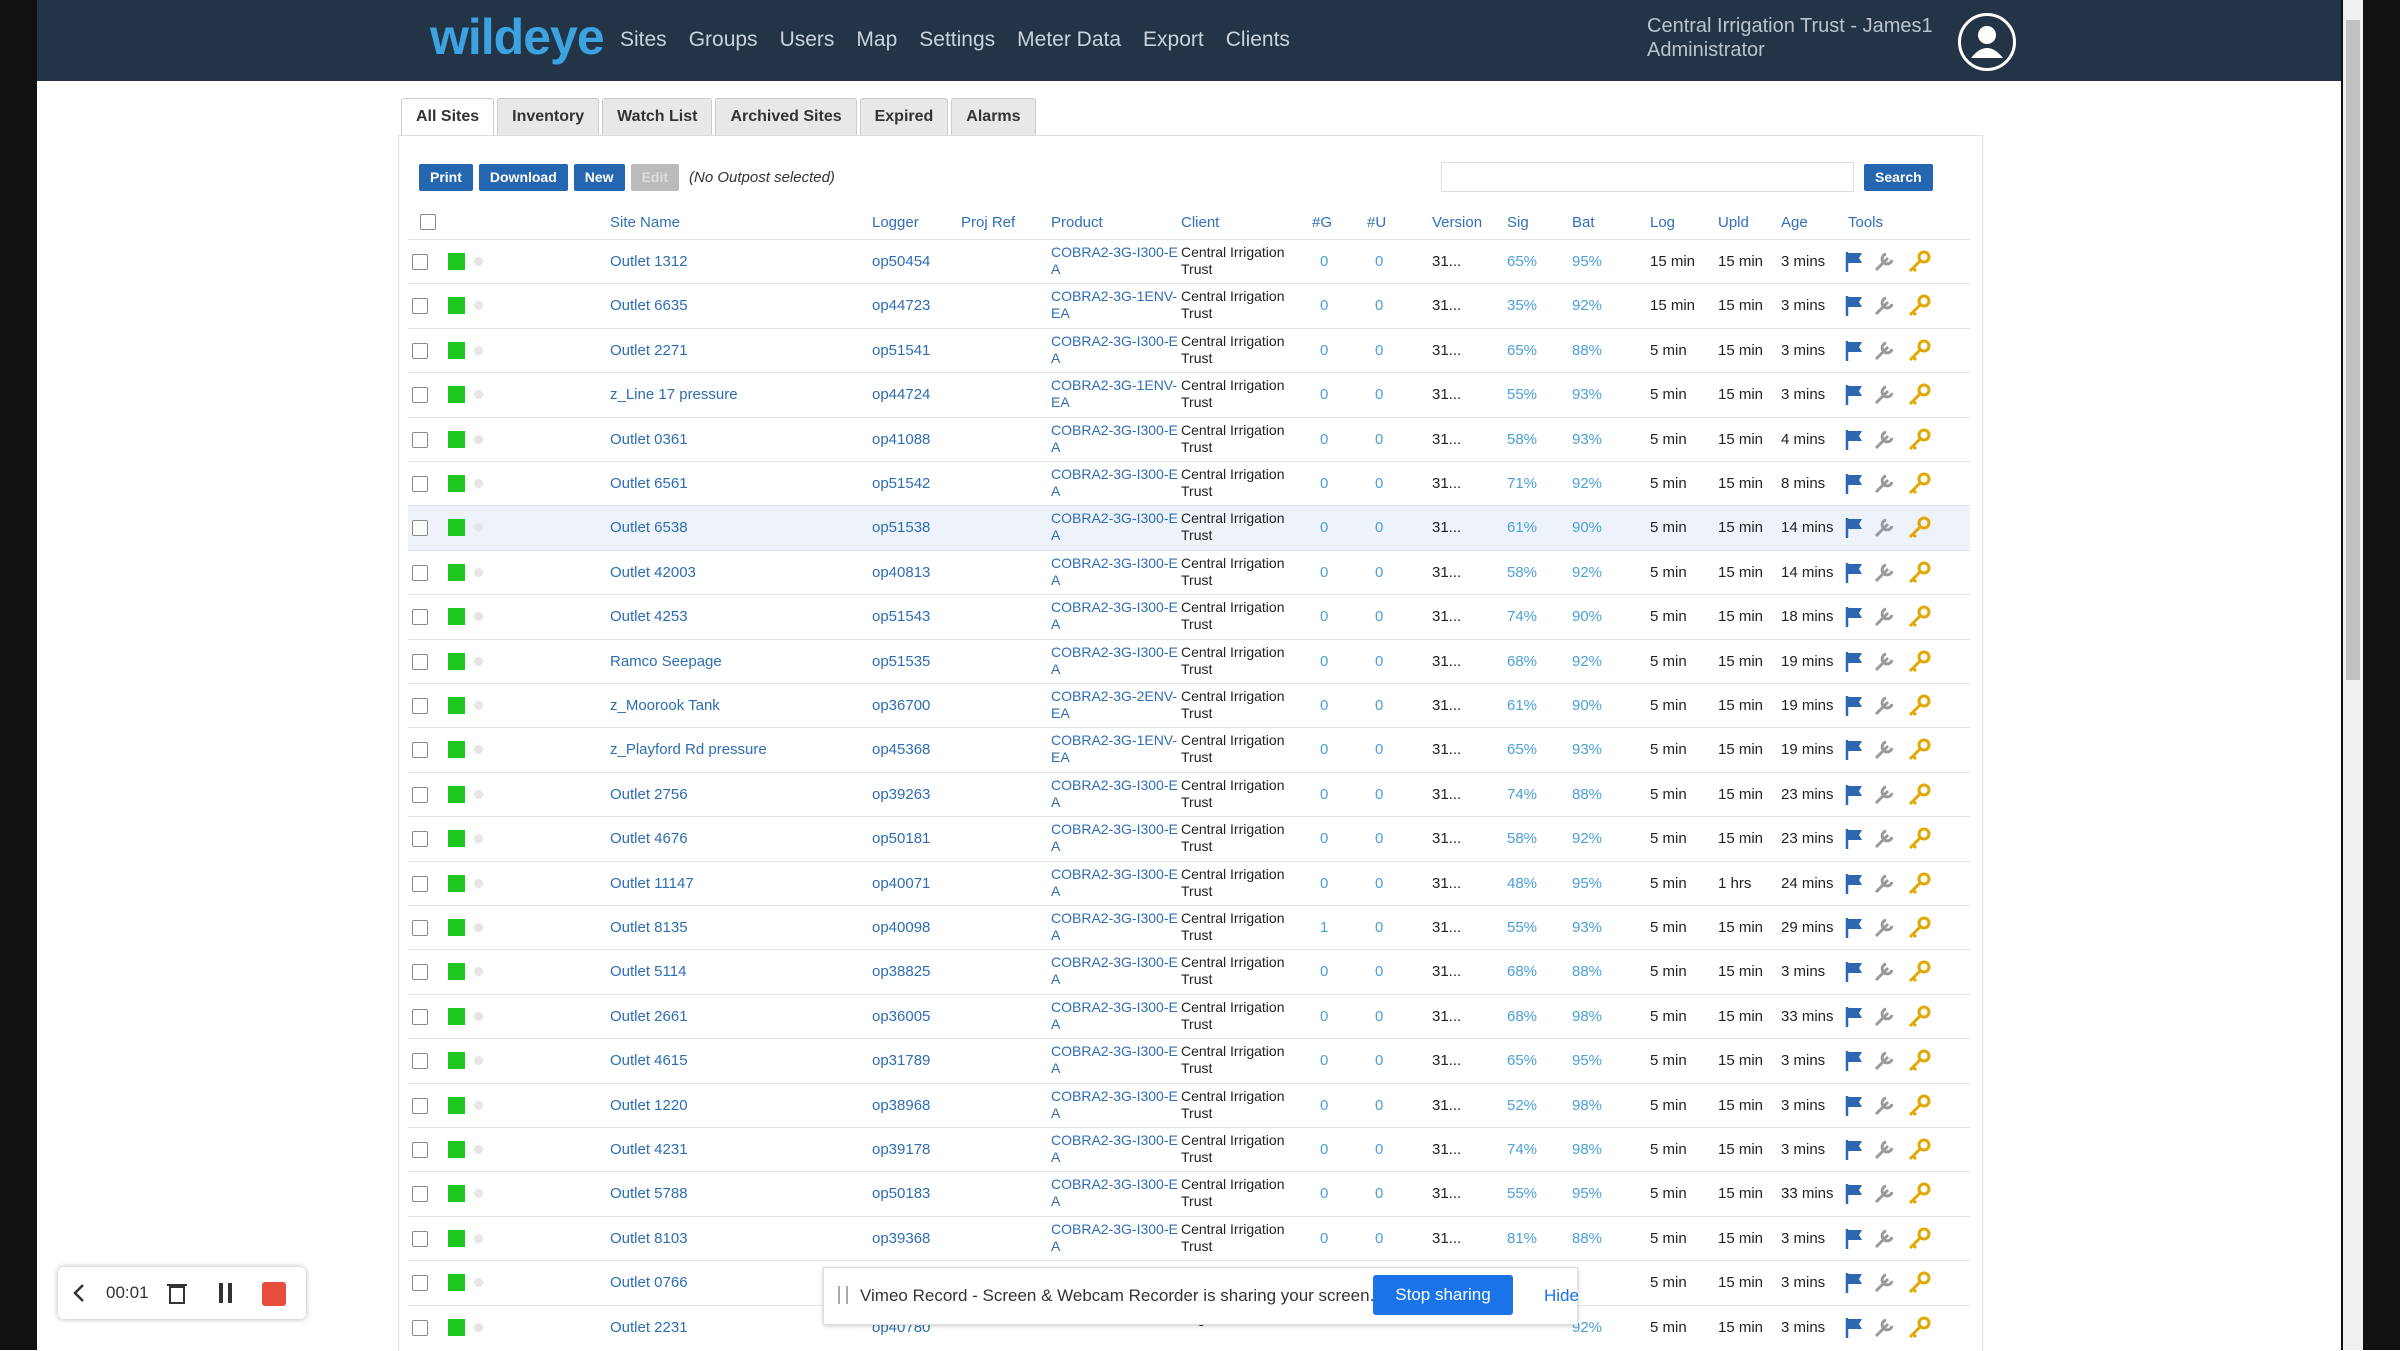  What do you see at coordinates (786, 116) in the screenshot?
I see `tab: Archived Sites` at bounding box center [786, 116].